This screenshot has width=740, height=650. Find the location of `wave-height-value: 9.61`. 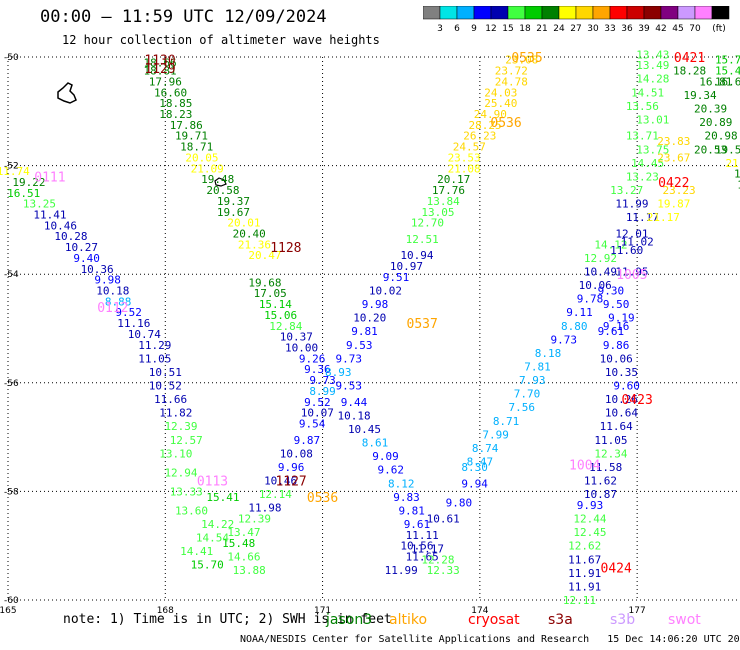

wave-height-value: 9.61 is located at coordinates (417, 524).